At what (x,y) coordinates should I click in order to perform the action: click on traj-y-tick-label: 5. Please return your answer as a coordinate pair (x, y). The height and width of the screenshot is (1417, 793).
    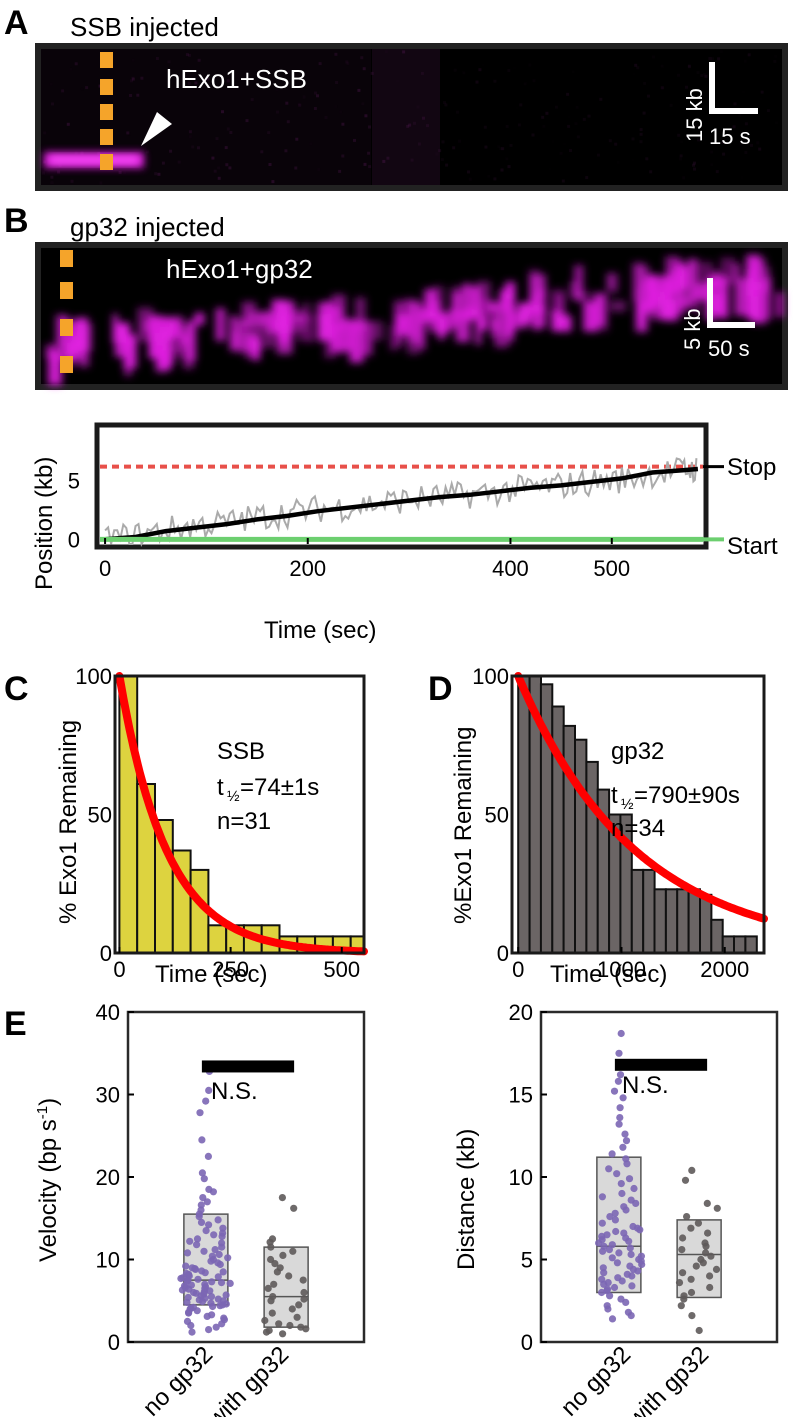
    Looking at the image, I should click on (74, 481).